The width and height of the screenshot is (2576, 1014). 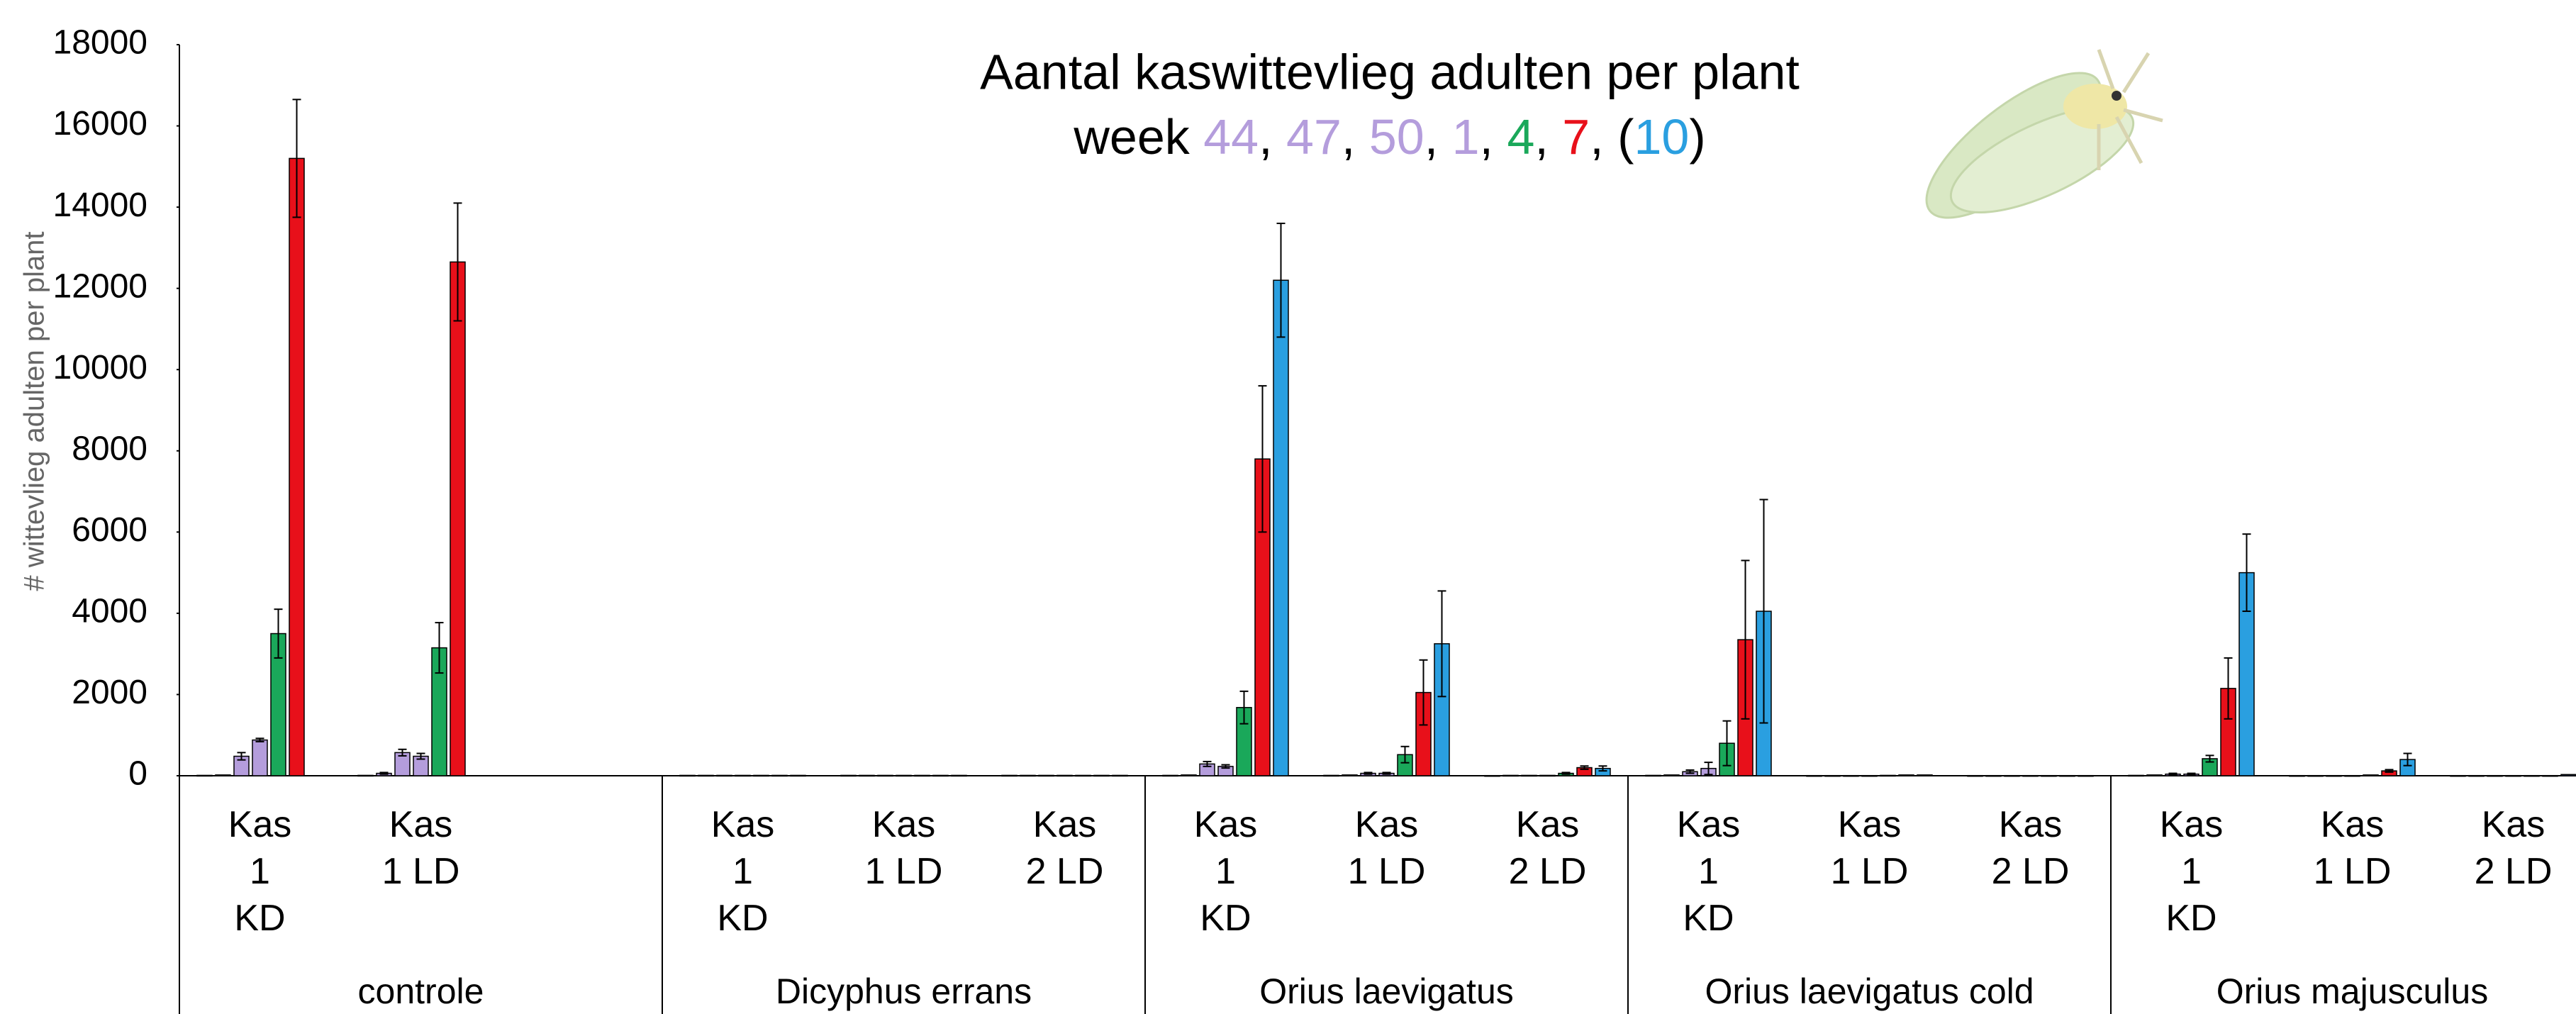 I want to click on legend-bracket: ), so click(x=1697, y=137).